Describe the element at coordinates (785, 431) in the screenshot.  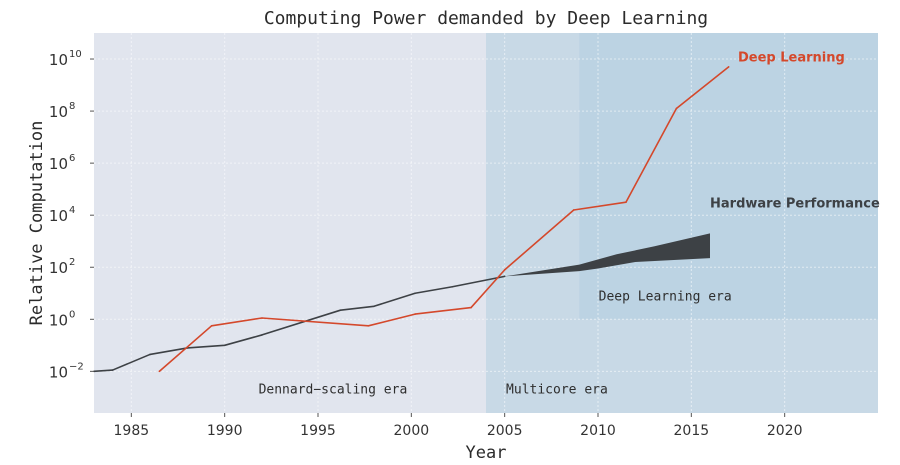
I see `x-tick-label-2020: 2020` at that location.